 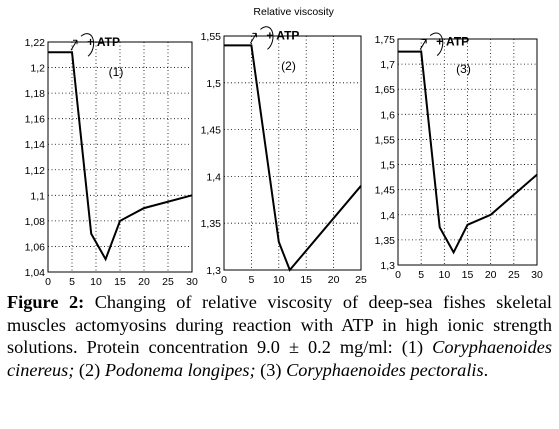 What do you see at coordinates (35, 247) in the screenshot?
I see `y-tick-label: 1,06` at bounding box center [35, 247].